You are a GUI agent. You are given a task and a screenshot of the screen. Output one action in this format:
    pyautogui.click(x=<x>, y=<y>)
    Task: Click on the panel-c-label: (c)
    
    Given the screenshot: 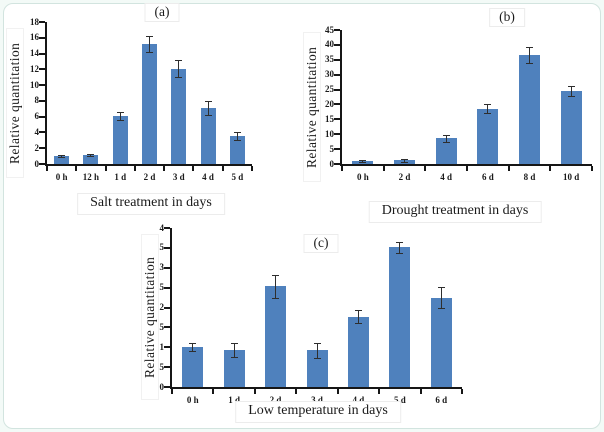 What is the action you would take?
    pyautogui.click(x=321, y=243)
    